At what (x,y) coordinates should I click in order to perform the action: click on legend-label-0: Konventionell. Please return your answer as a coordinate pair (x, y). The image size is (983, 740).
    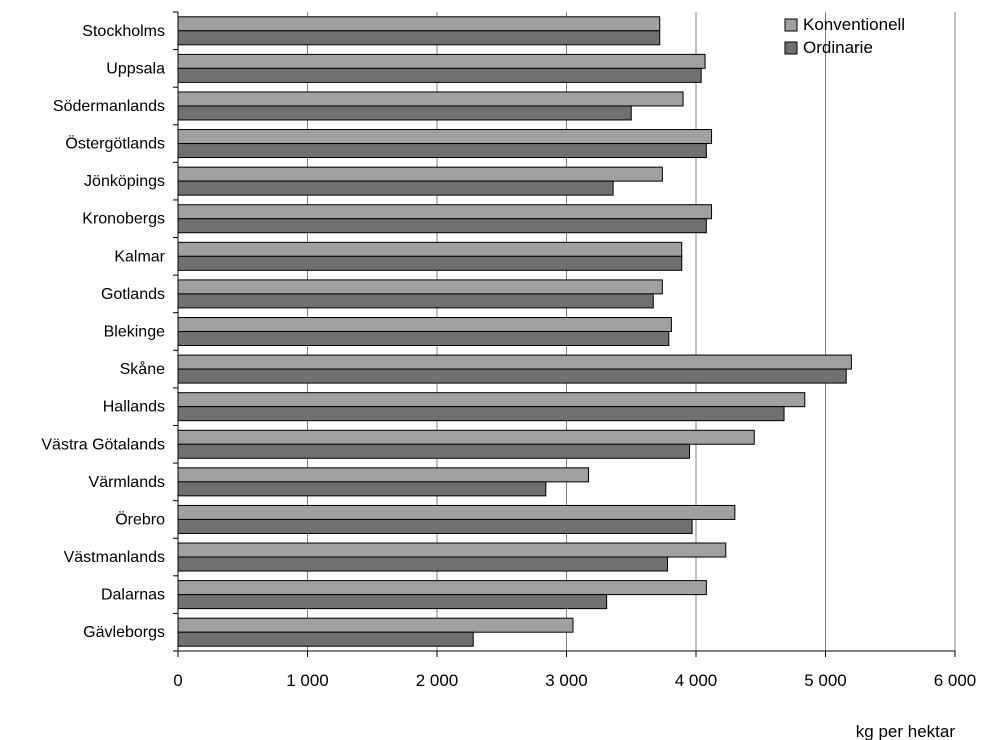
    Looking at the image, I should click on (854, 24).